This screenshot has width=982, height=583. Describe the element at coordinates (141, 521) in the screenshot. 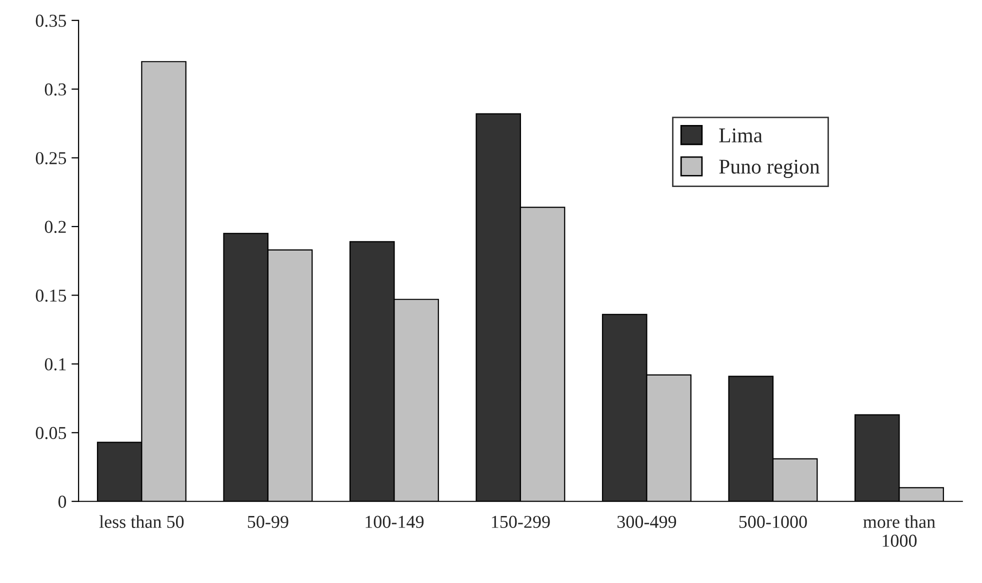

I see `x-tick-label: less than 50` at that location.